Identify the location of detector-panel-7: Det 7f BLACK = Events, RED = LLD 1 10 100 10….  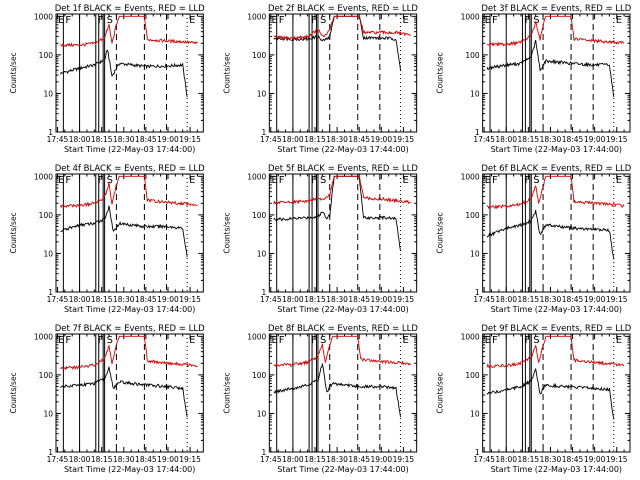
(107, 399).